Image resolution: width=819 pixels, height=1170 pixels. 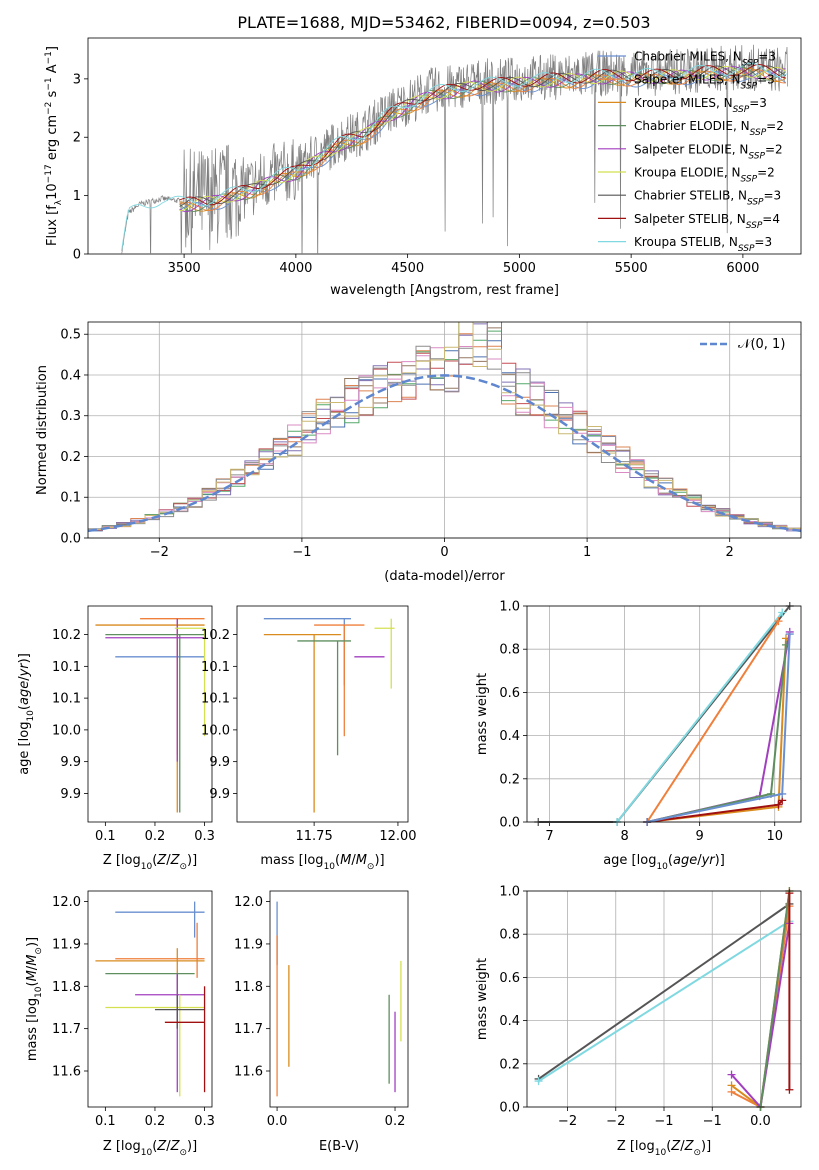 What do you see at coordinates (204, 1121) in the screenshot?
I see `x-tick-label: 0.3` at bounding box center [204, 1121].